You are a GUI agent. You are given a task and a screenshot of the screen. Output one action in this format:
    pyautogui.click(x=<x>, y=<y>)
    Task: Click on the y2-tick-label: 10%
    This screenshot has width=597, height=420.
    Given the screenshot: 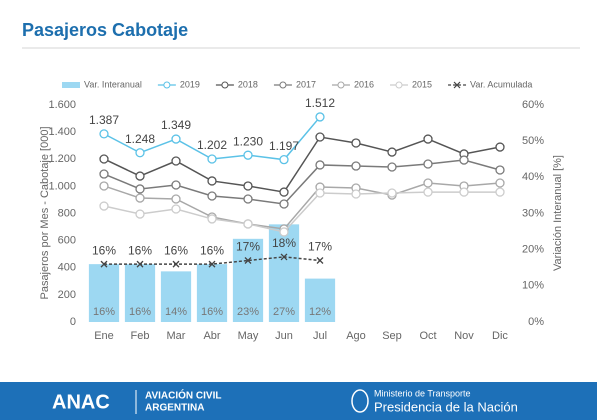 What is the action you would take?
    pyautogui.click(x=533, y=286)
    